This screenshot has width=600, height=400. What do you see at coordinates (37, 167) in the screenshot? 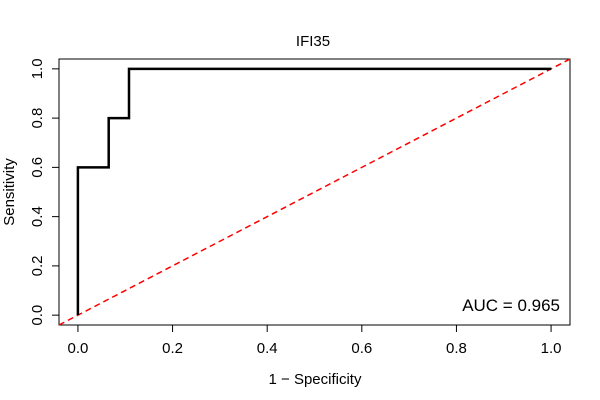
I see `y-tick-label: 0.6` at bounding box center [37, 167].